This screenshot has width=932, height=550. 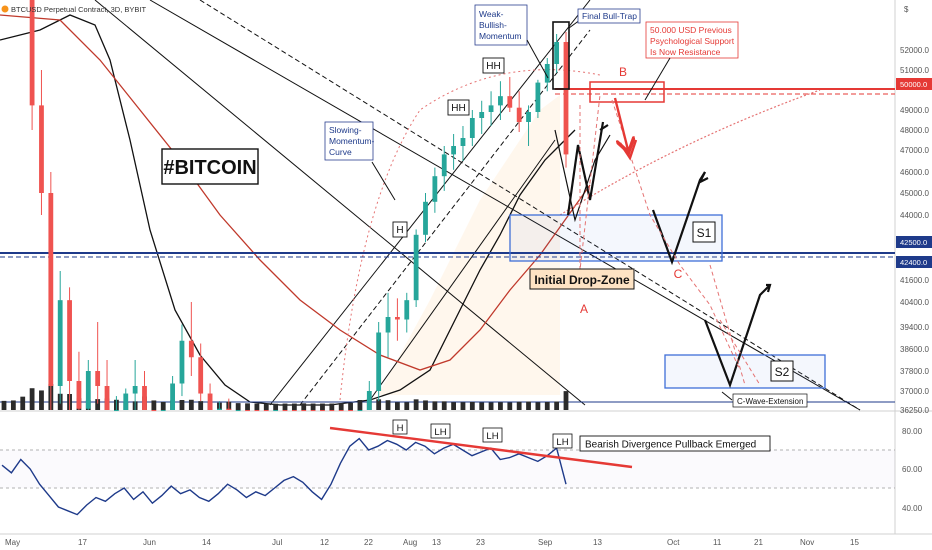 I want to click on support-zone-s1, so click(x=616, y=238).